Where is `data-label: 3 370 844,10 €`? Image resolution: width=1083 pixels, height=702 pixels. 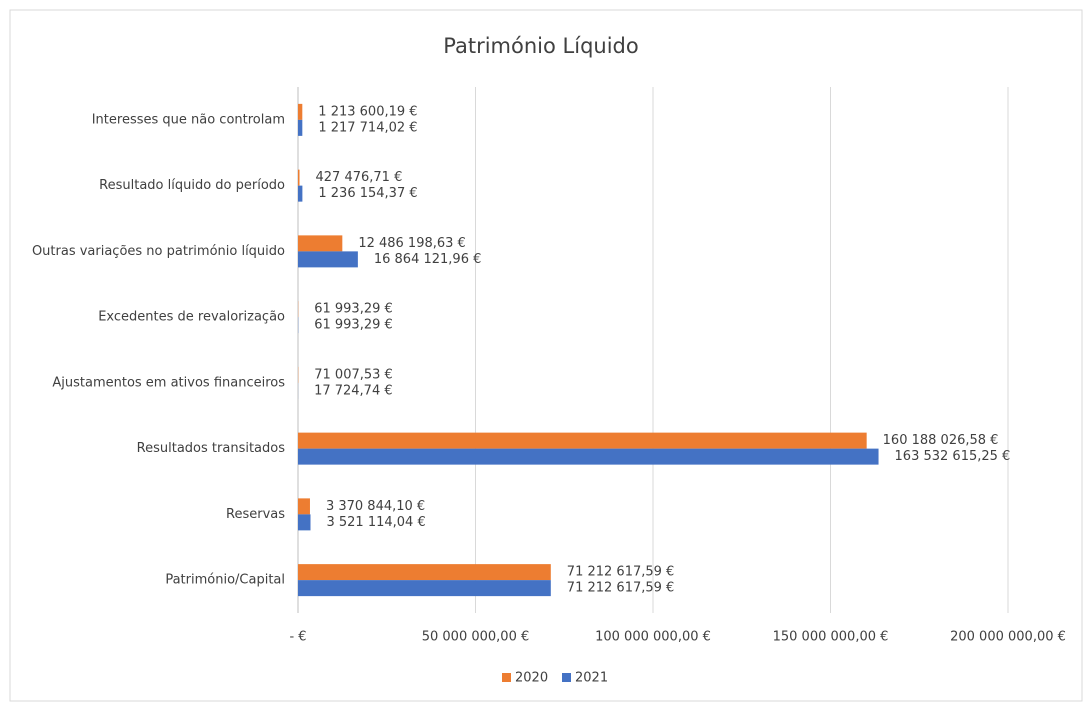
data-label: 3 370 844,10 € is located at coordinates (375, 506).